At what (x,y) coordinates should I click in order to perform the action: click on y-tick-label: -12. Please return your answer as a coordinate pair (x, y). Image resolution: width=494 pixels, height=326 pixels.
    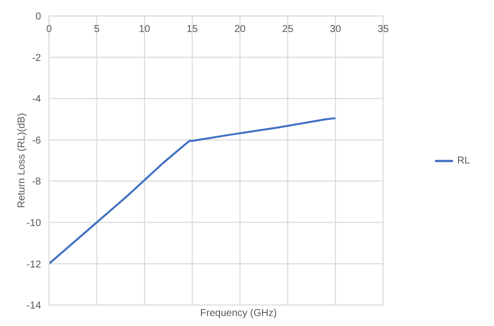
    Looking at the image, I should click on (34, 264).